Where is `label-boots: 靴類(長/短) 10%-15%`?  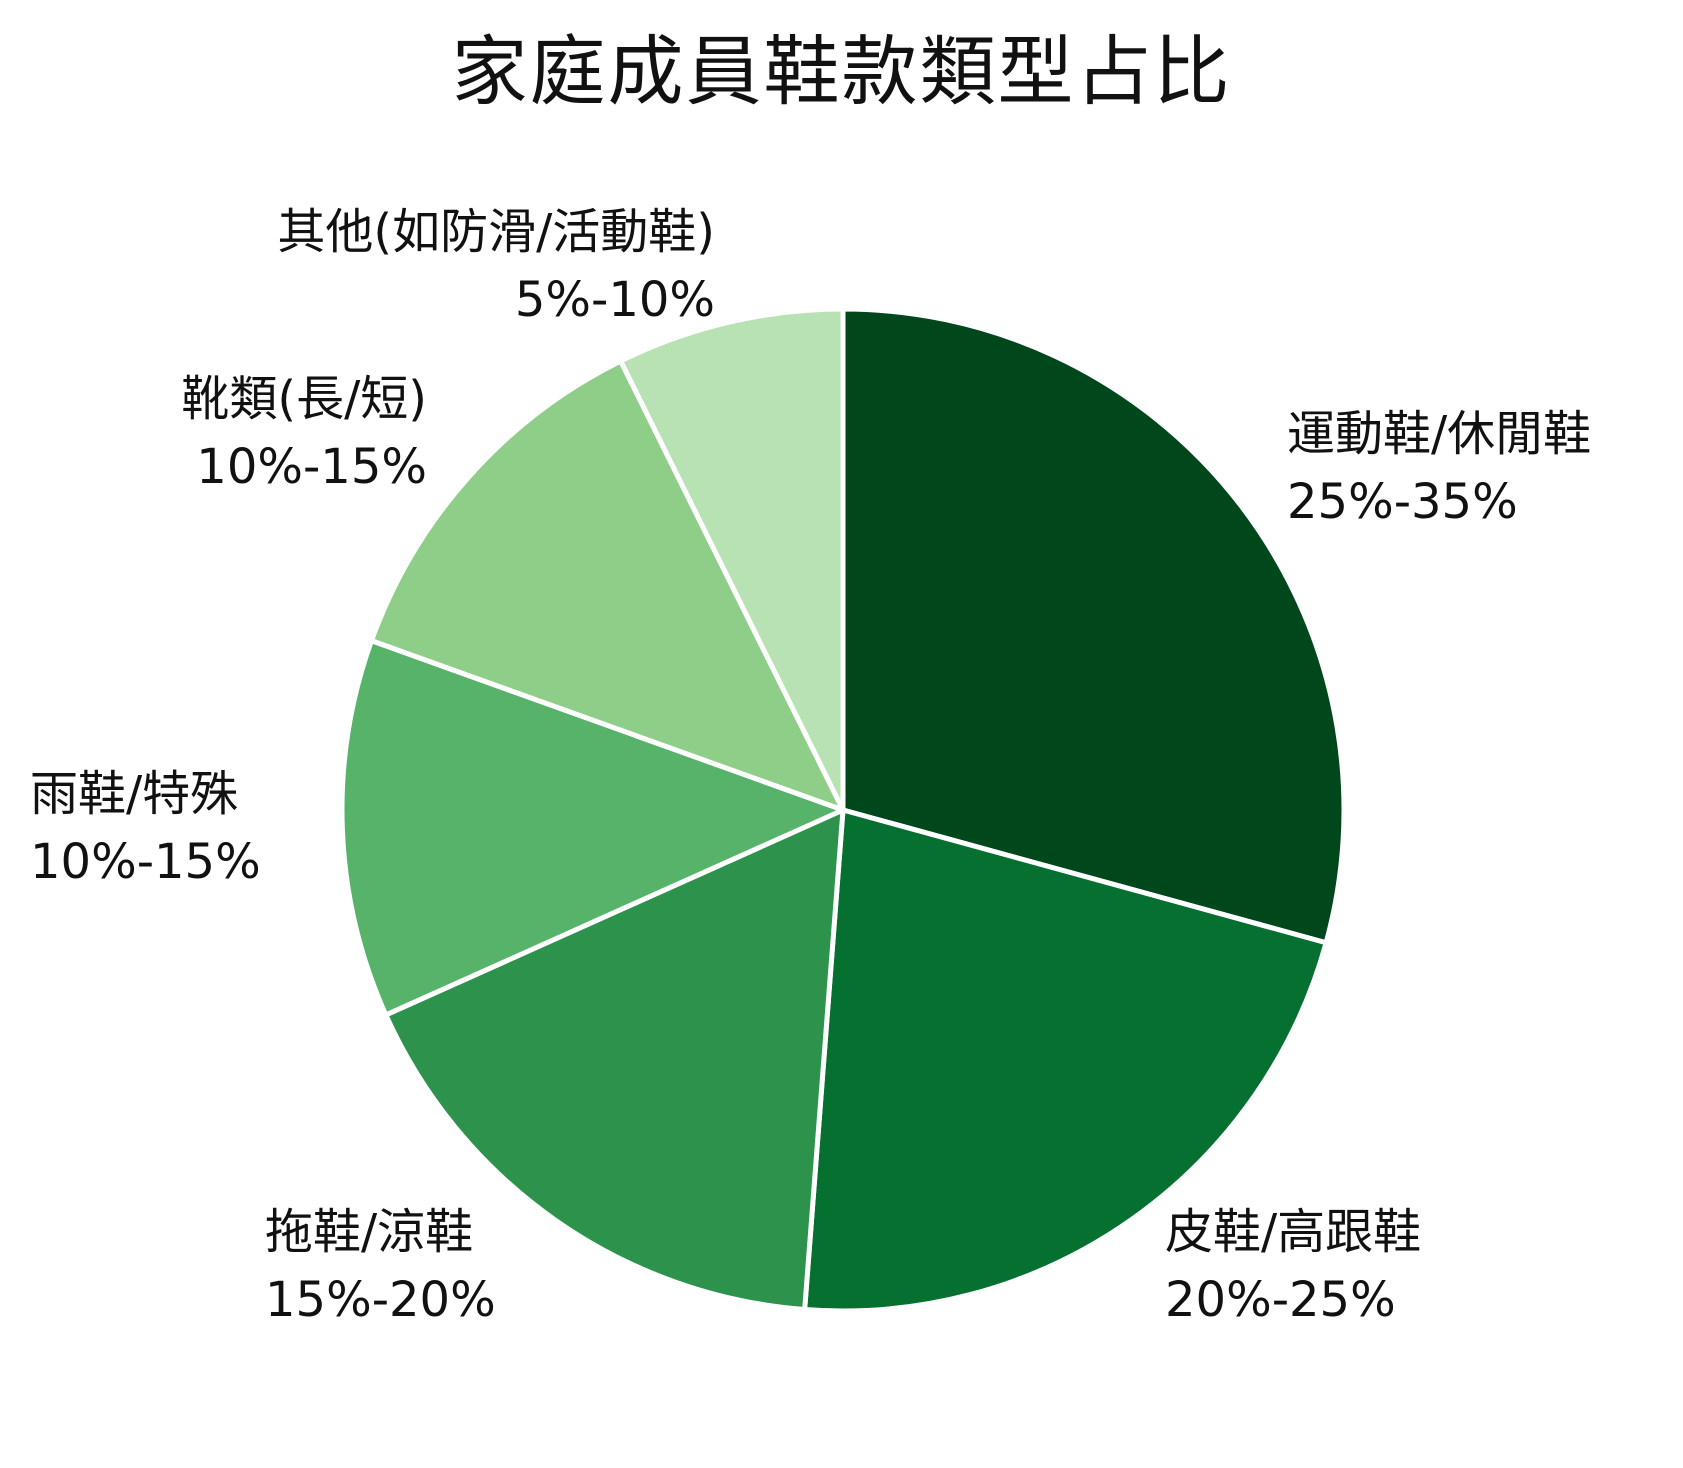 label-boots: 靴類(長/短) 10%-15% is located at coordinates (304, 433).